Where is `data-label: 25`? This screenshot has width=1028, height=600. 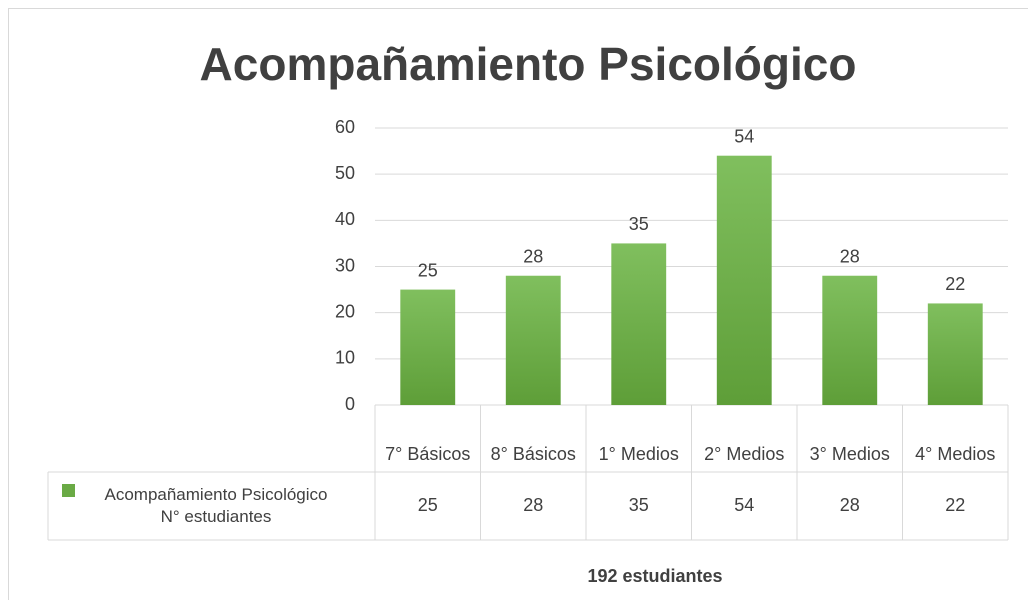
data-label: 25 is located at coordinates (428, 270).